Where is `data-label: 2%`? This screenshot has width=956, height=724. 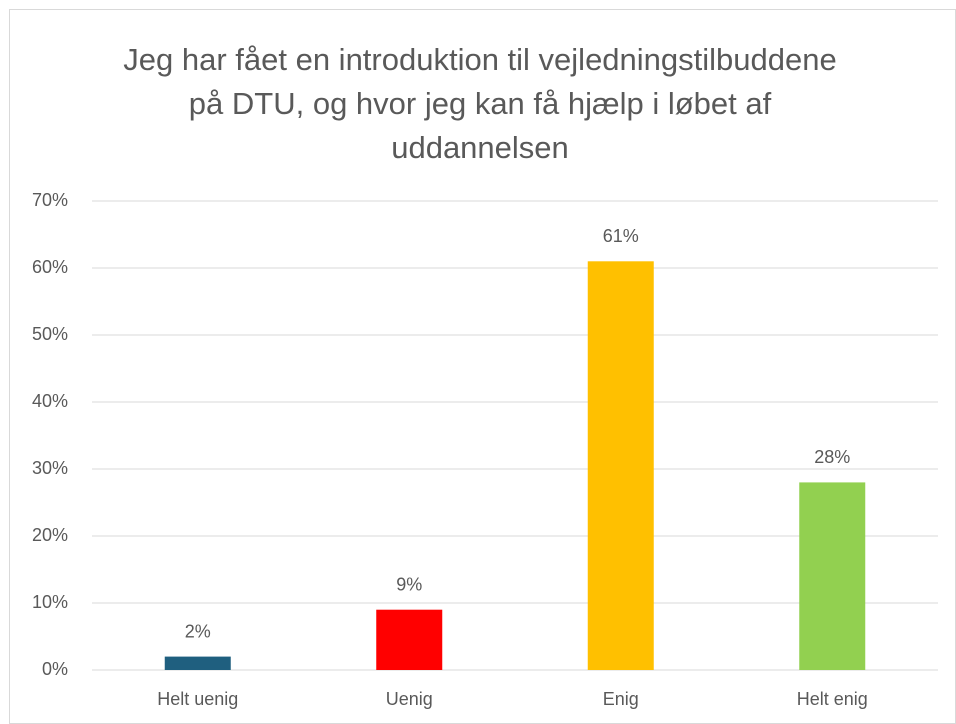 data-label: 2% is located at coordinates (198, 631).